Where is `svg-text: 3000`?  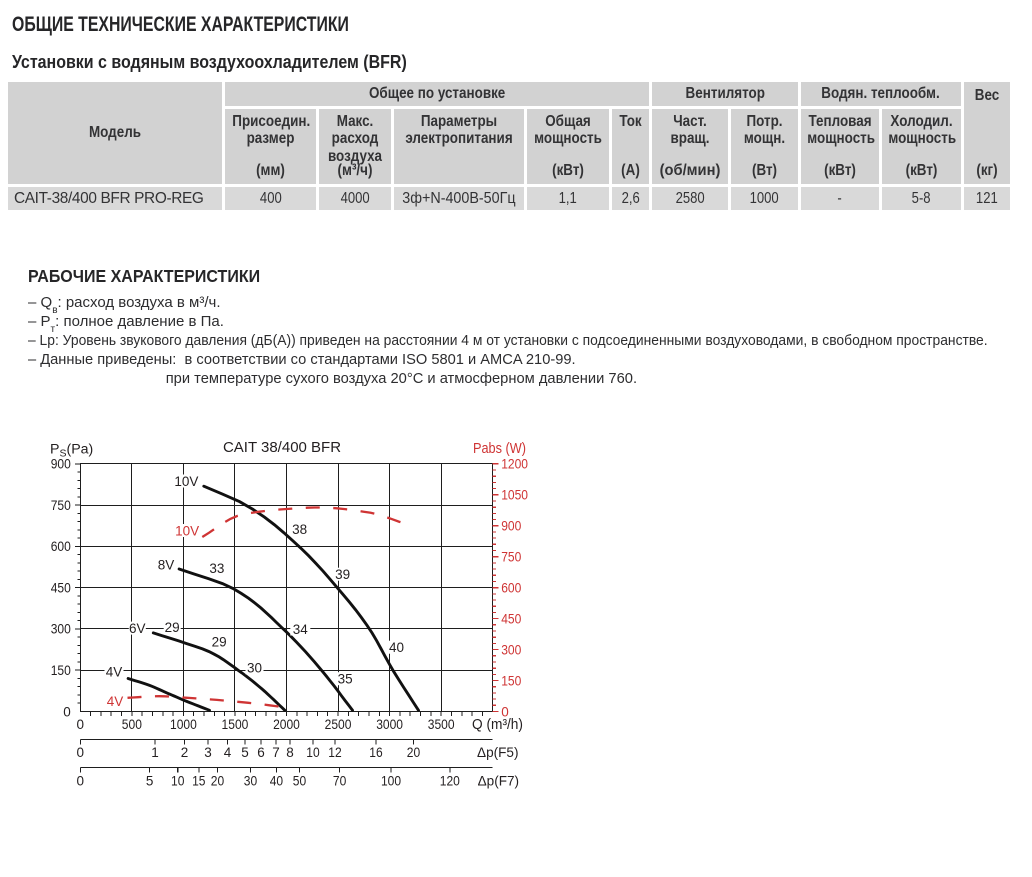 svg-text: 3000 is located at coordinates (389, 724).